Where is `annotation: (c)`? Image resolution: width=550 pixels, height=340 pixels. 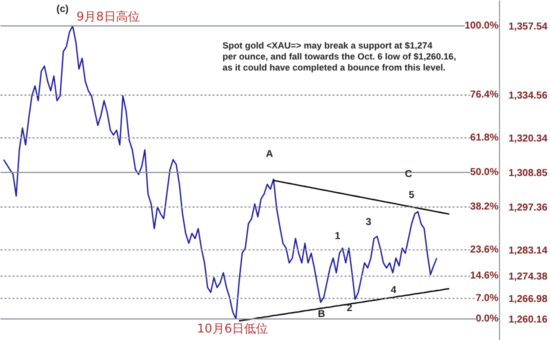 annotation: (c) is located at coordinates (62, 9).